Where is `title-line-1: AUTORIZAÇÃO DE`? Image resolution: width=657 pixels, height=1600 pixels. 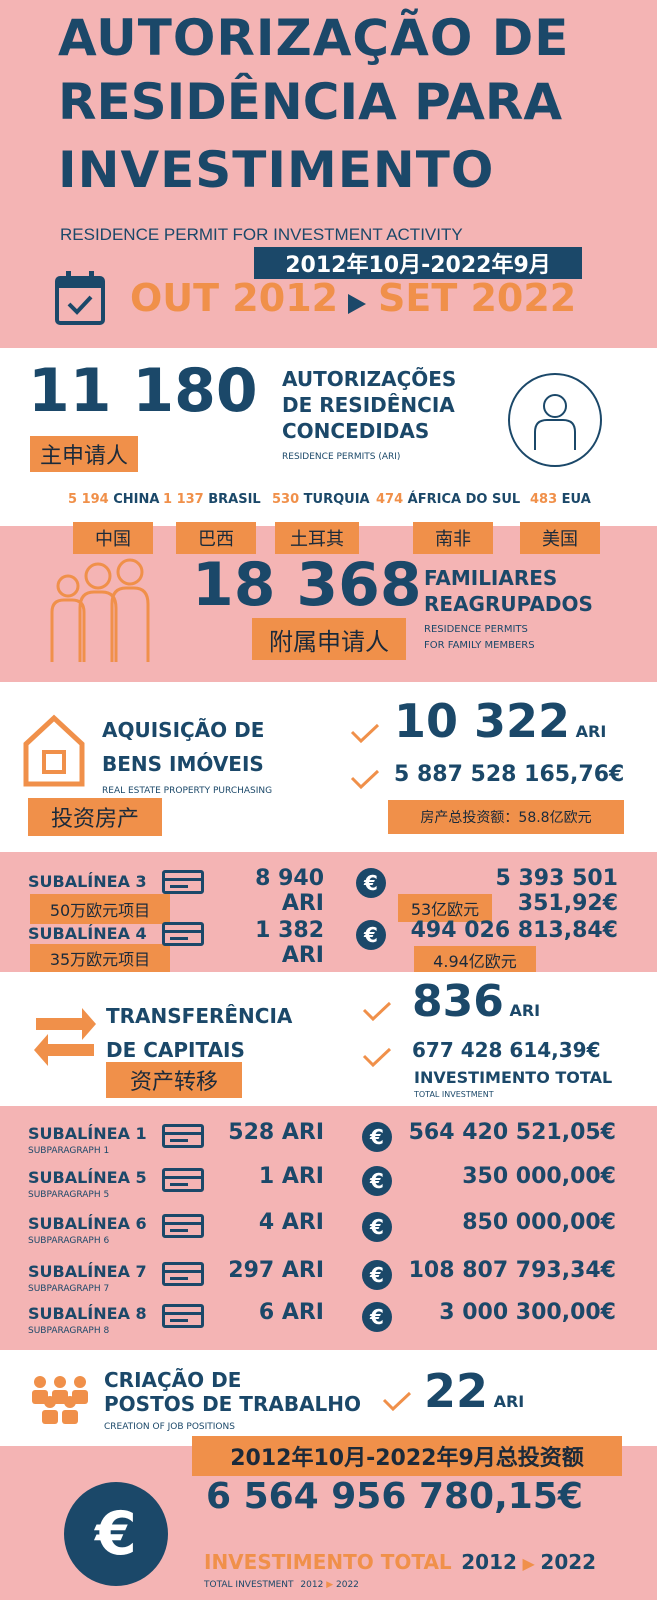
title-line-1: AUTORIZAÇÃO DE is located at coordinates (314, 38).